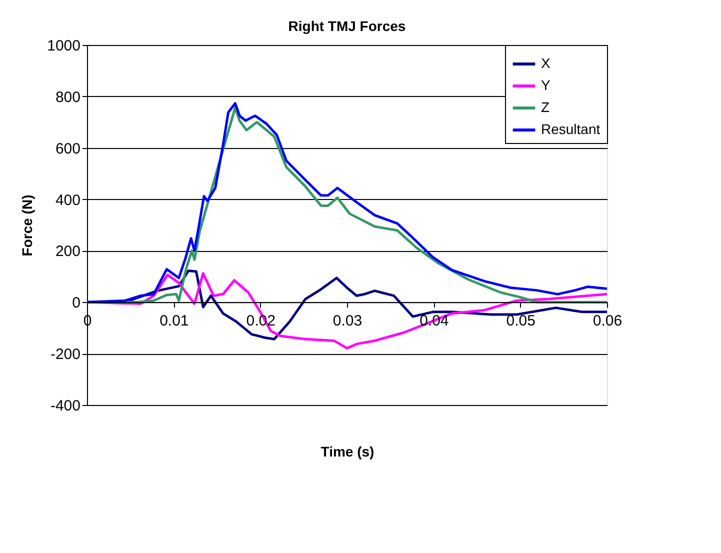  Describe the element at coordinates (65, 355) in the screenshot. I see `y-tick-label: -200` at that location.